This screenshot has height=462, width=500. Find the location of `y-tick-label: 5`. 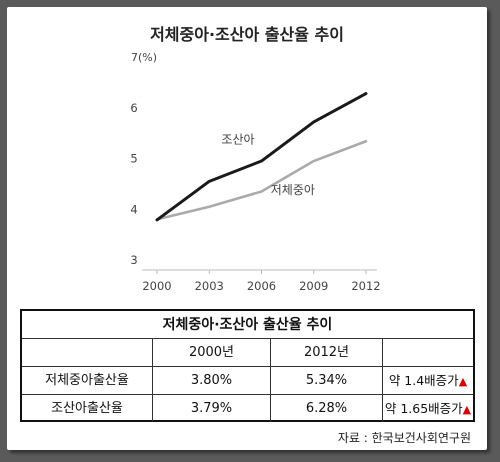

y-tick-label: 5 is located at coordinates (133, 159).